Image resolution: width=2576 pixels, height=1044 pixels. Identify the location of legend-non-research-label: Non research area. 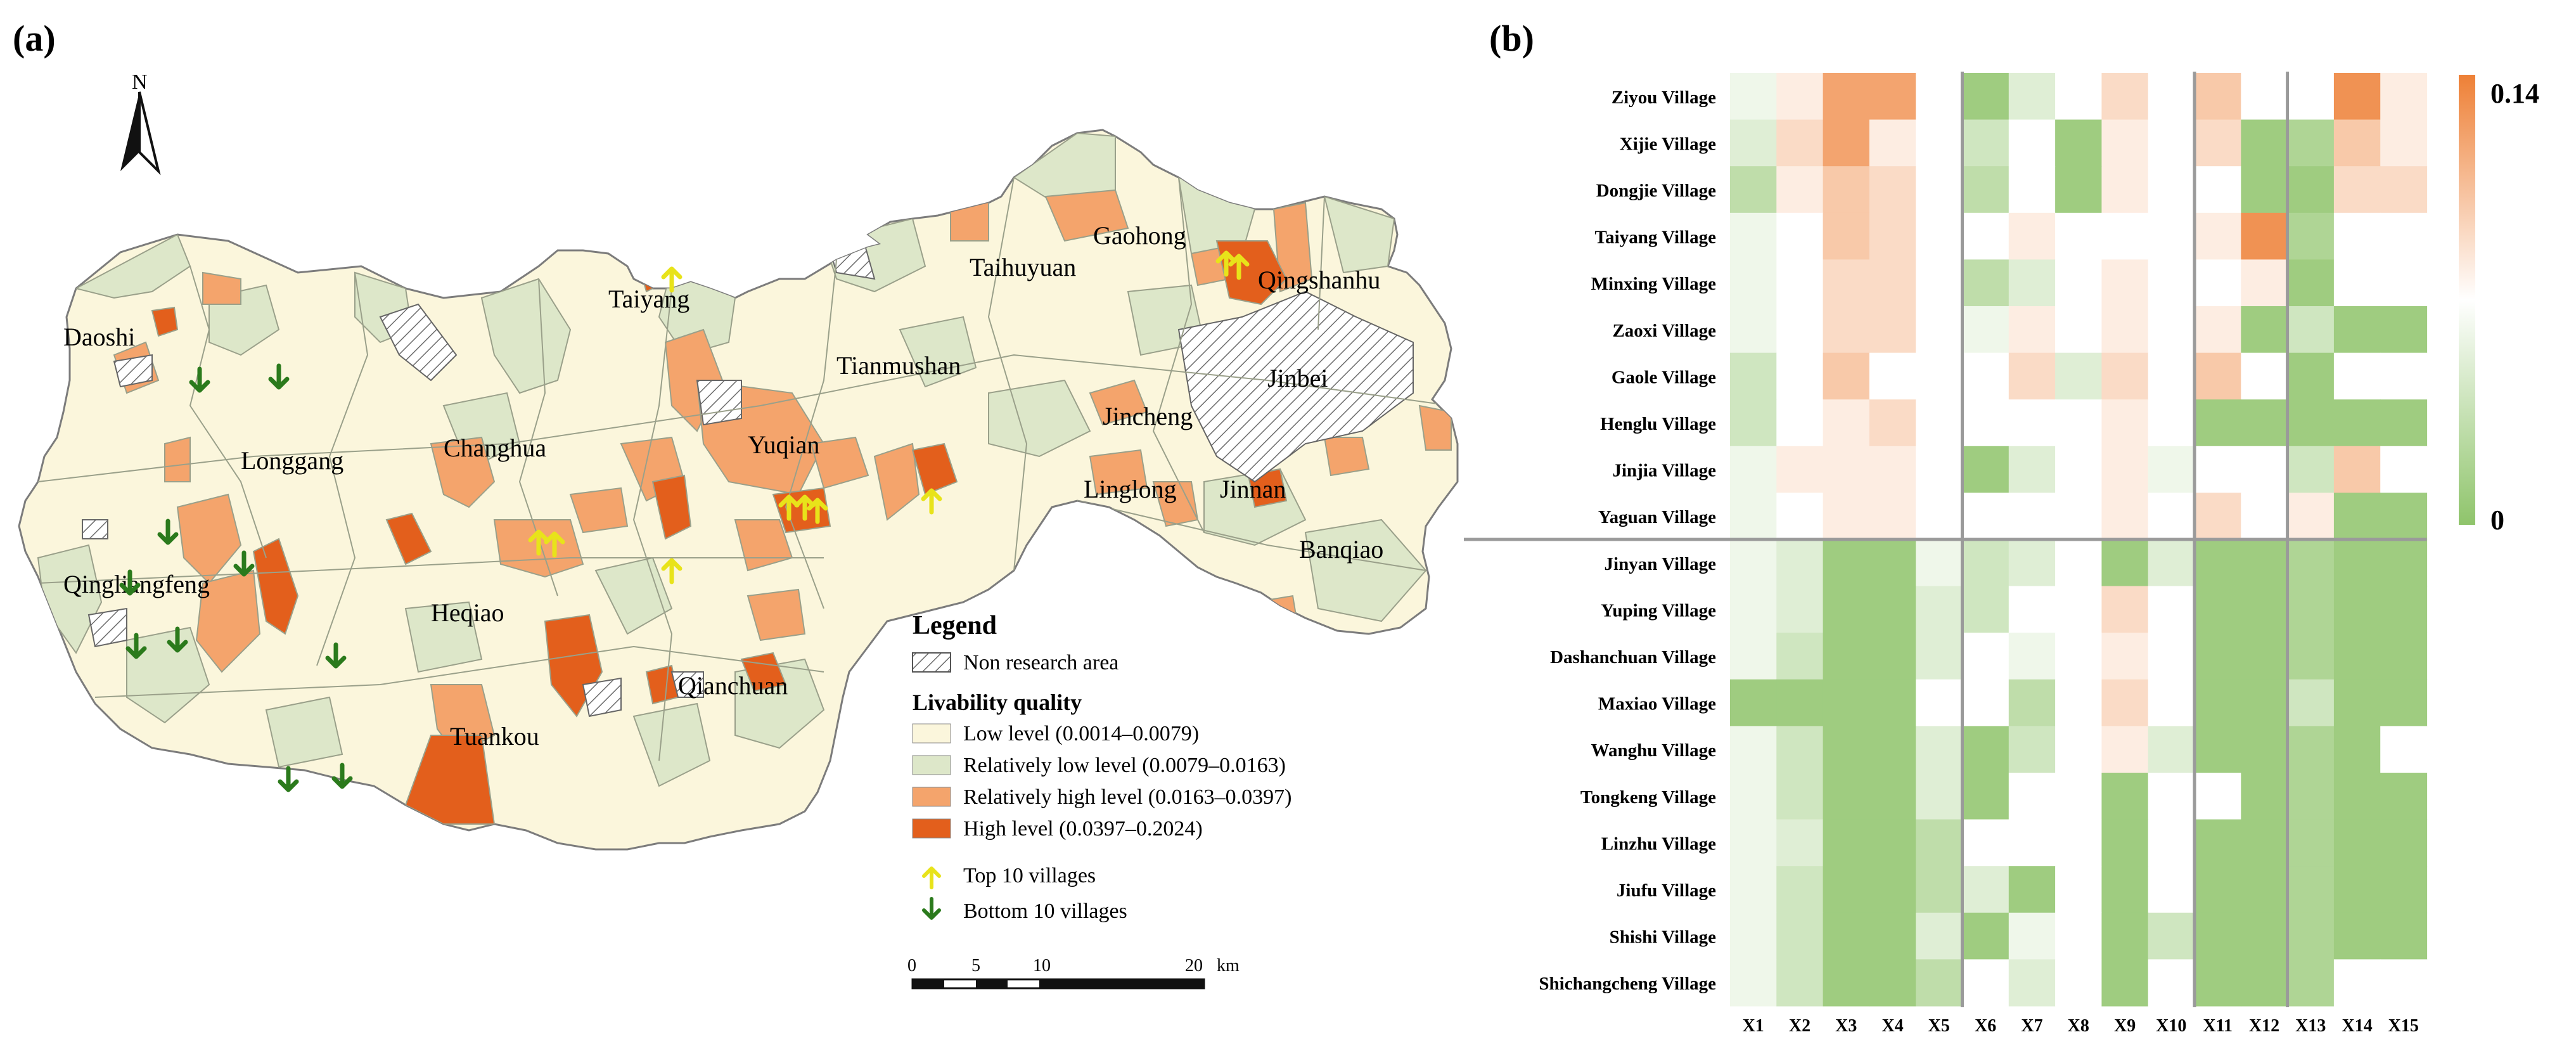
(1040, 663).